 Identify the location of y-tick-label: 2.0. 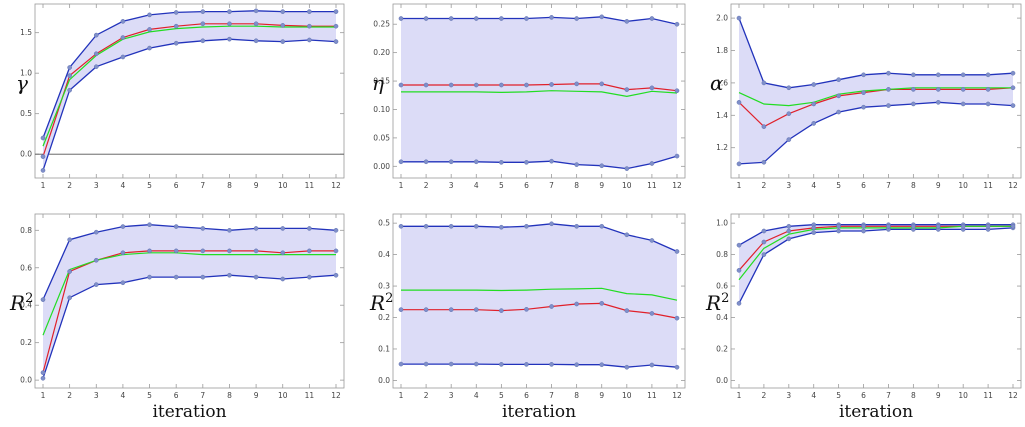
(722, 18).